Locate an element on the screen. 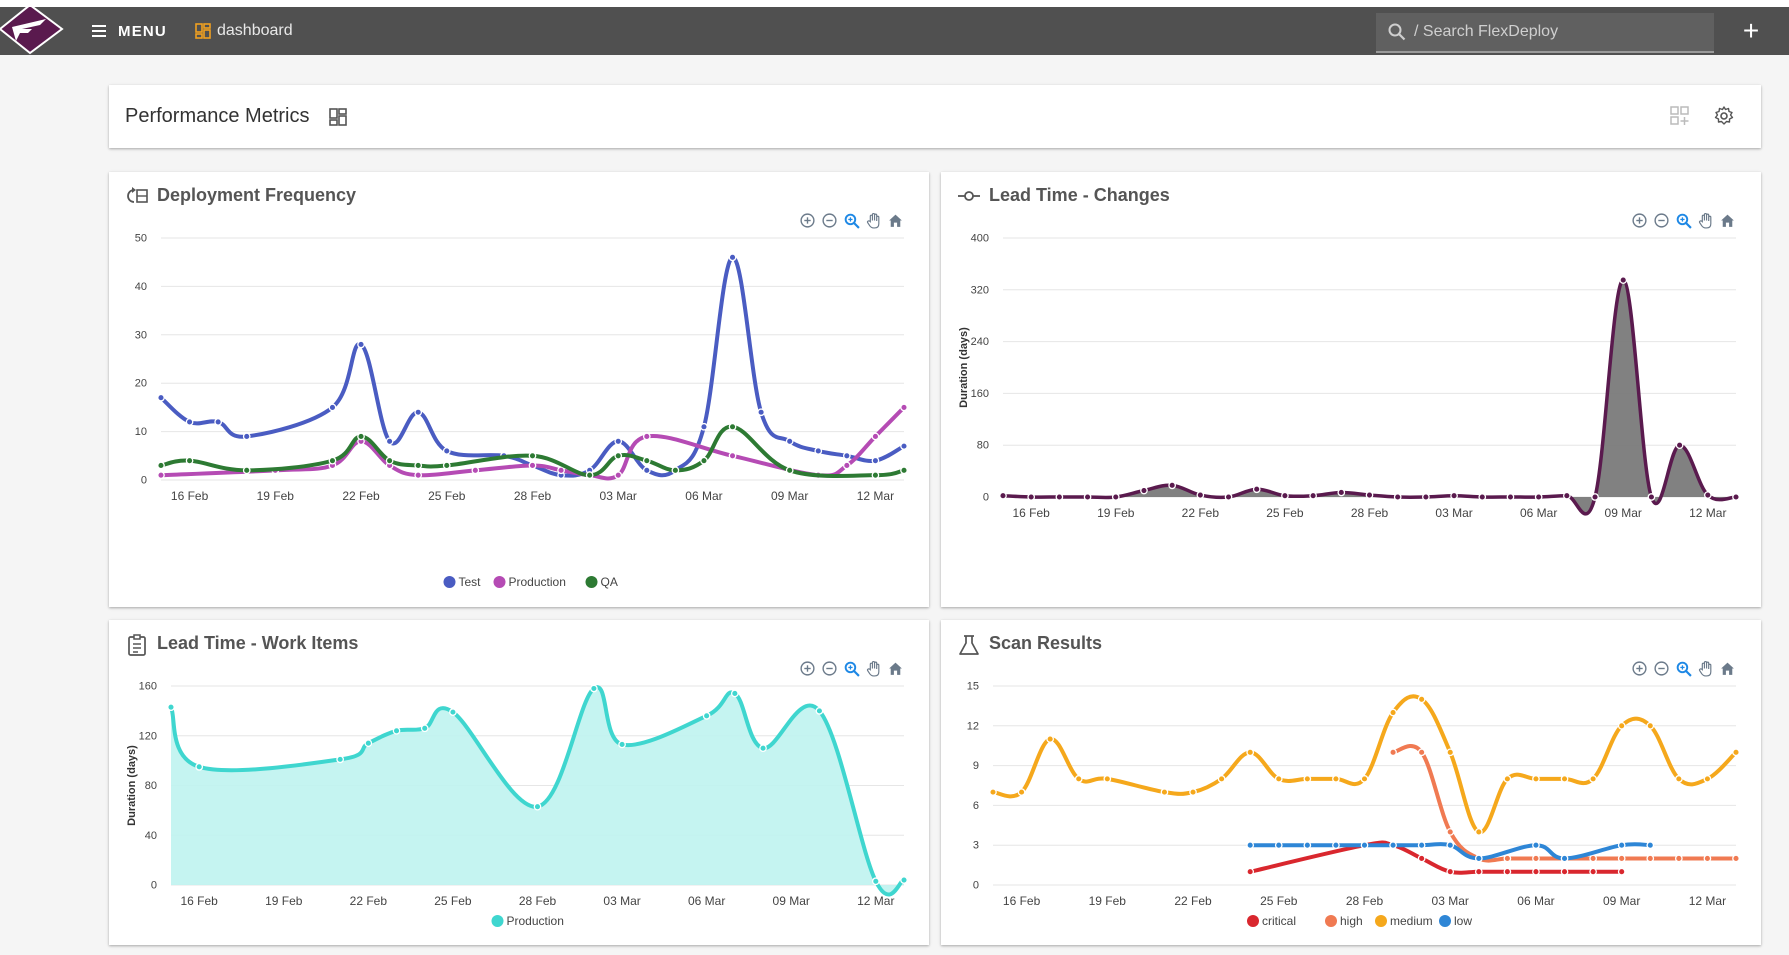 The height and width of the screenshot is (955, 1789). reset-home-icon is located at coordinates (1727, 220).